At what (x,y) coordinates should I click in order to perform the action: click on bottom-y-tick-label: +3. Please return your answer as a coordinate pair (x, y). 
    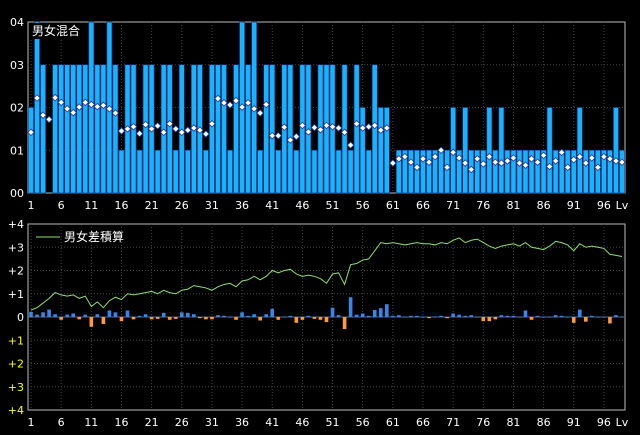
    Looking at the image, I should click on (16, 387).